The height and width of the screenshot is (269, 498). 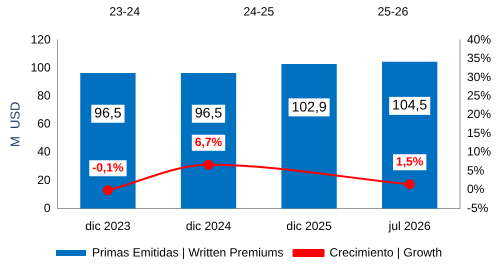 I want to click on y2-tick-label: 5%, so click(x=475, y=170).